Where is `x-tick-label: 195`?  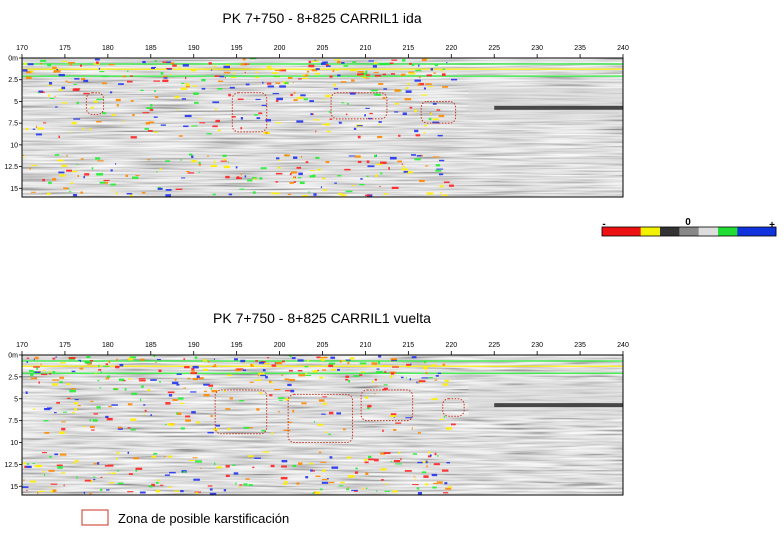 x-tick-label: 195 is located at coordinates (237, 48).